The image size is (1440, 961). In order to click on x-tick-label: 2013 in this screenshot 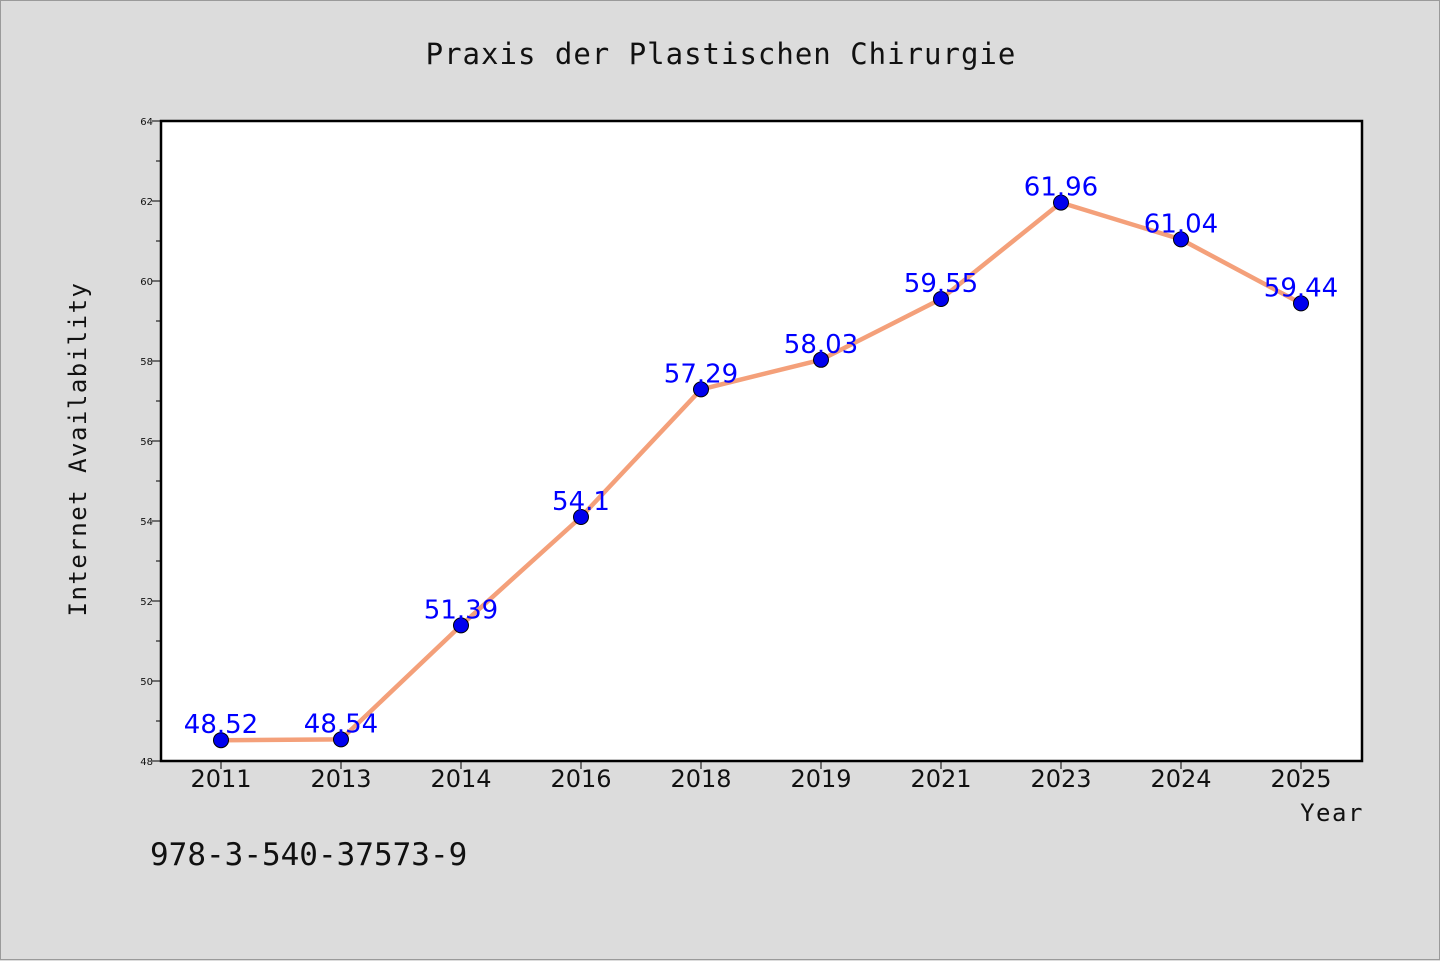, I will do `click(340, 779)`.